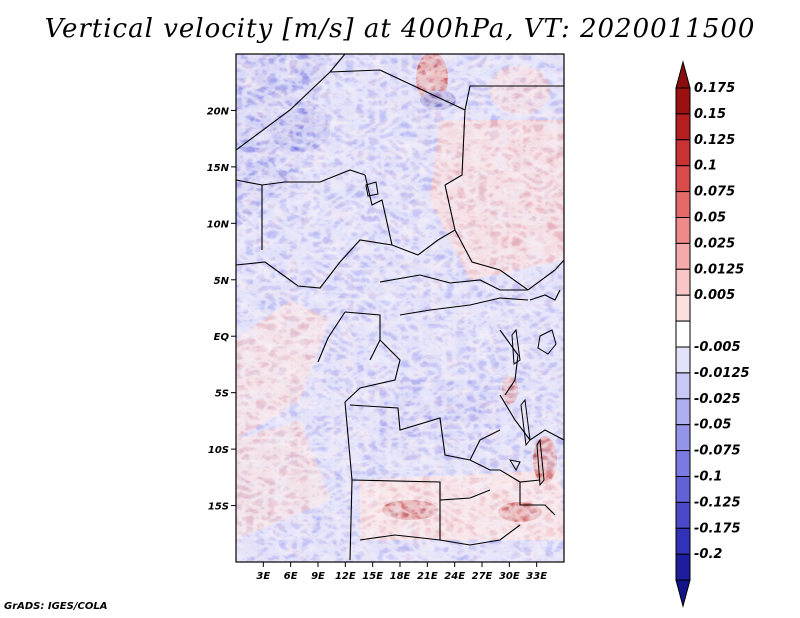 The height and width of the screenshot is (618, 800). What do you see at coordinates (218, 168) in the screenshot?
I see `lat-tick-label: 15N` at bounding box center [218, 168].